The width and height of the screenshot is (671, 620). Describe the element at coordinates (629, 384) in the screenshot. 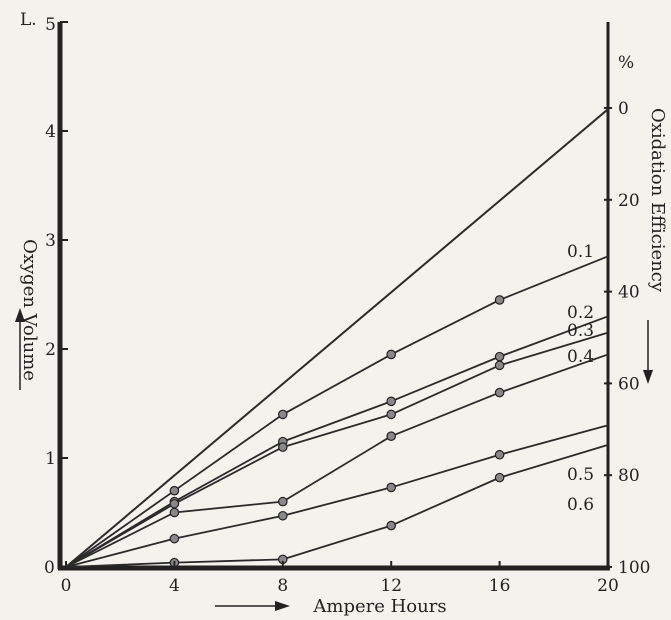

I see `y2-tick-label: 60` at that location.